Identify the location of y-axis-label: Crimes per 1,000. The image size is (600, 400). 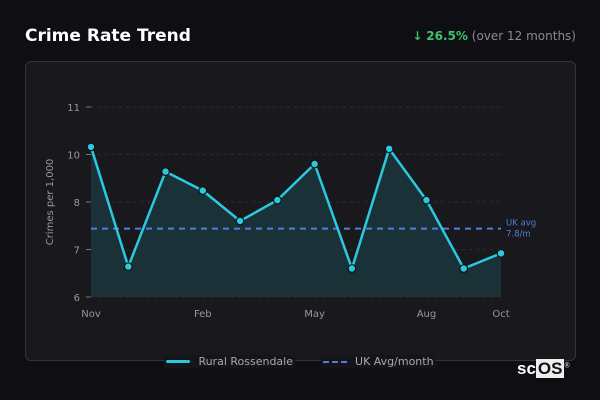
(50, 202).